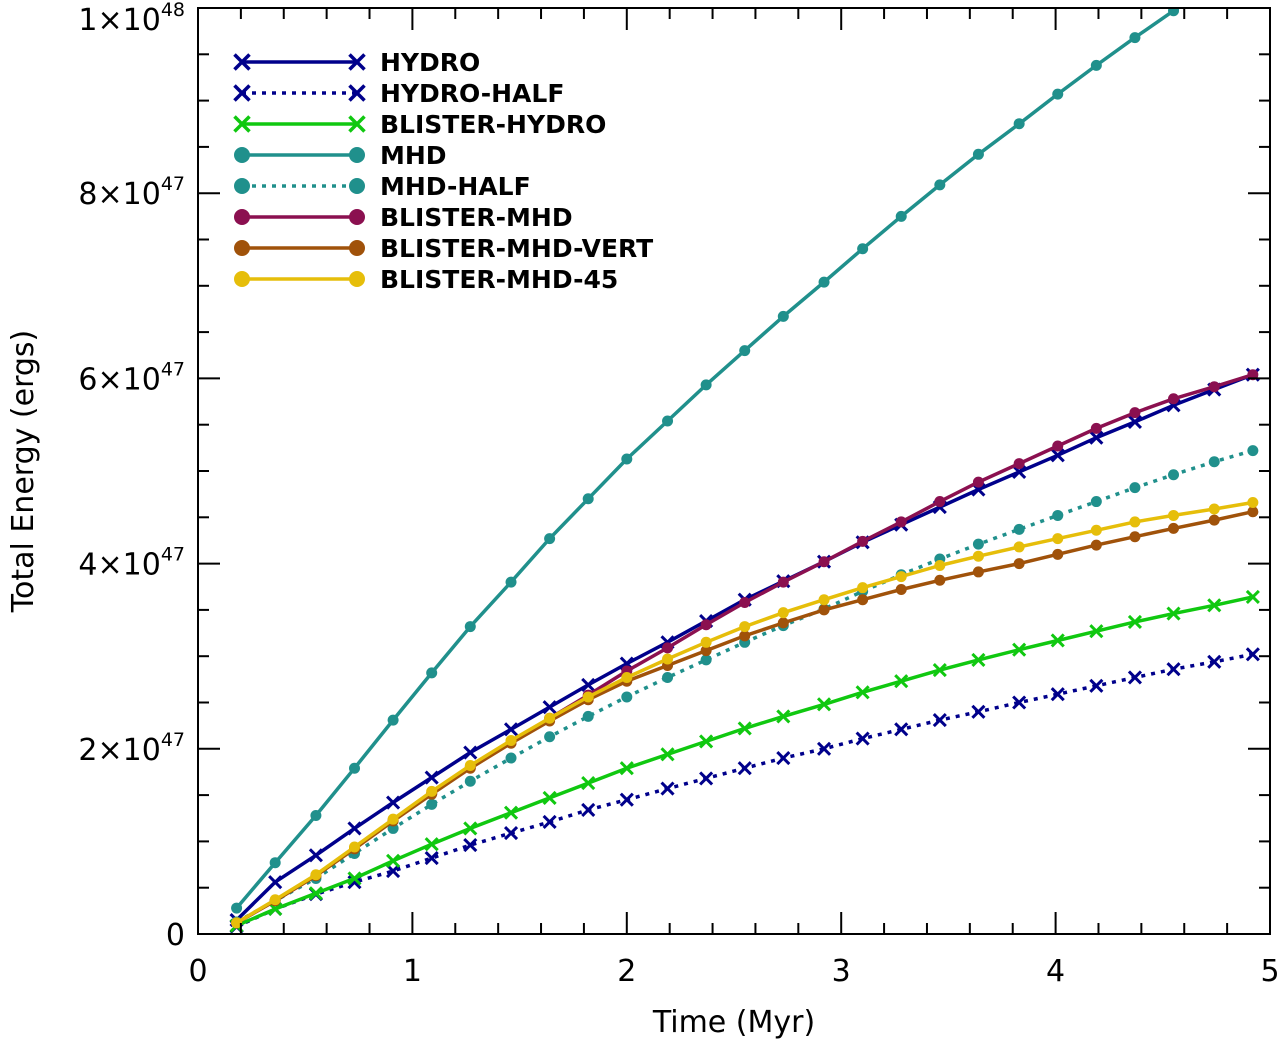  What do you see at coordinates (131, 19) in the screenshot?
I see `y-tick-label: 1×1048` at bounding box center [131, 19].